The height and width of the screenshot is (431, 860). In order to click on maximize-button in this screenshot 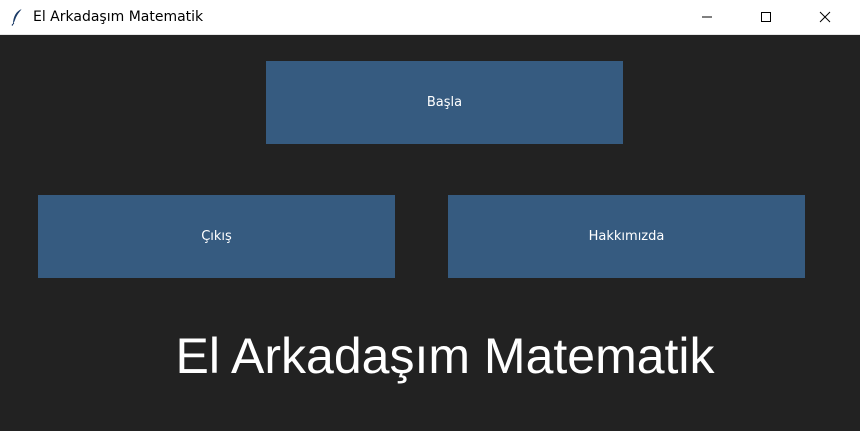, I will do `click(766, 17)`.